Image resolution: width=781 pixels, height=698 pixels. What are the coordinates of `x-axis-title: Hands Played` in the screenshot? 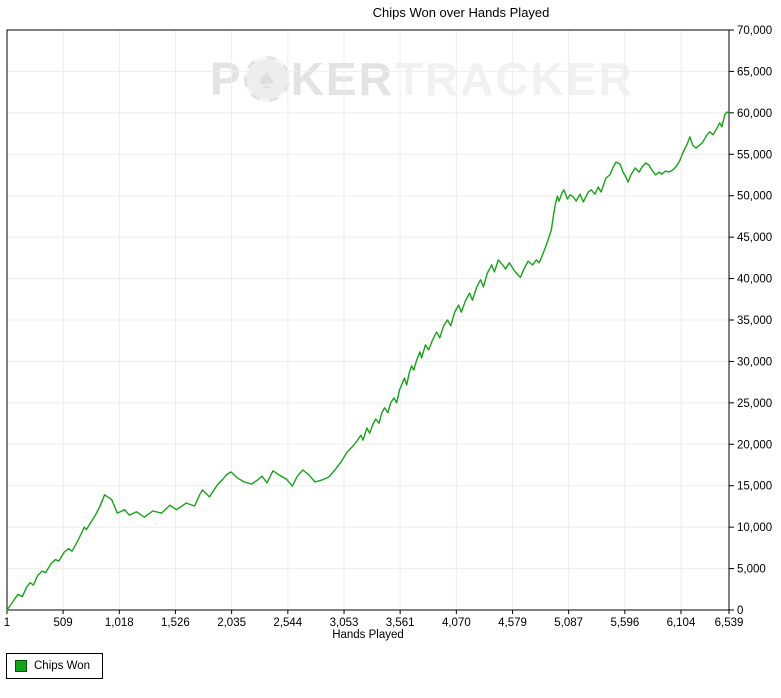 It's located at (368, 635).